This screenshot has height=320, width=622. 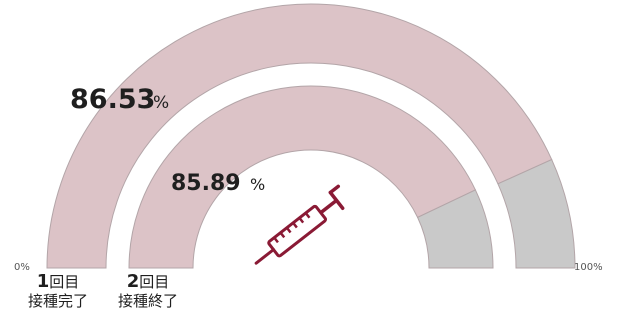 I want to click on dose2-unit-label: %, so click(x=257, y=184).